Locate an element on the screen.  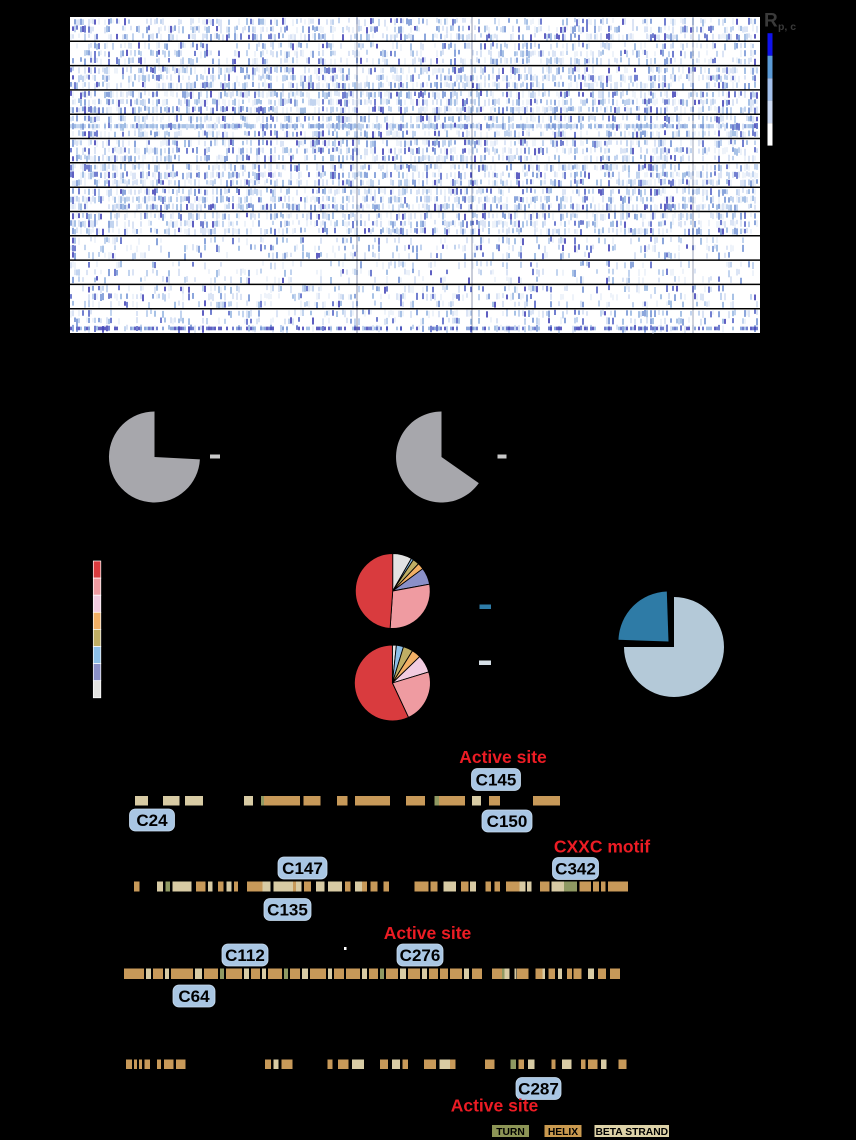
svg-text: C64 is located at coordinates (194, 996).